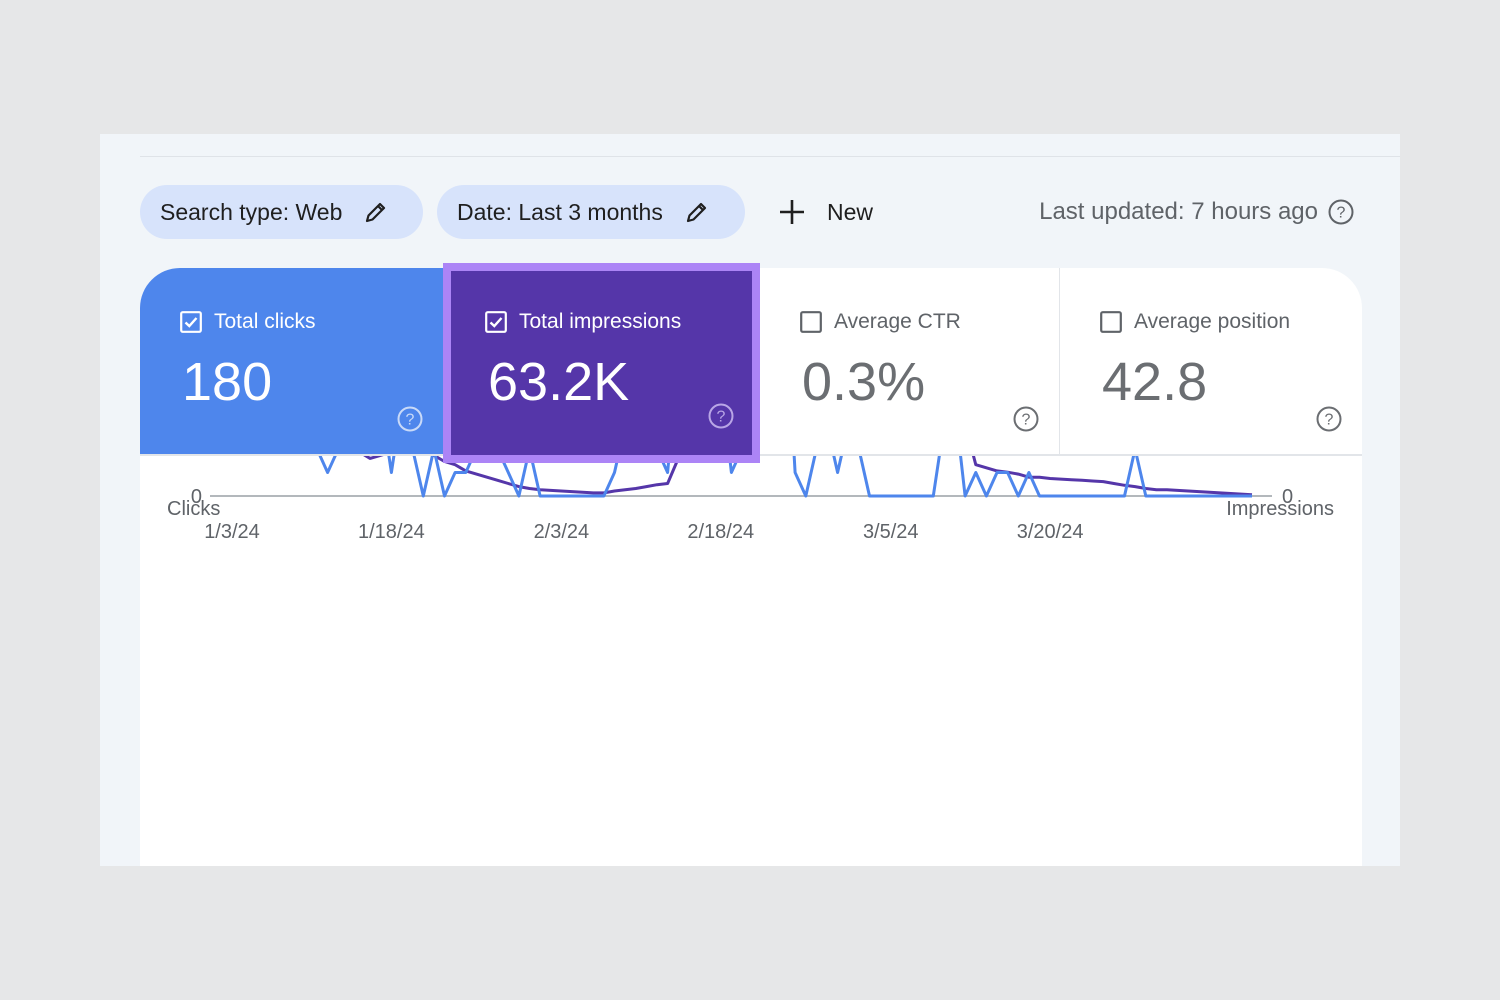 This screenshot has height=1000, width=1500. I want to click on total-impressions-card: Total impressions 63.2K ?, so click(601, 363).